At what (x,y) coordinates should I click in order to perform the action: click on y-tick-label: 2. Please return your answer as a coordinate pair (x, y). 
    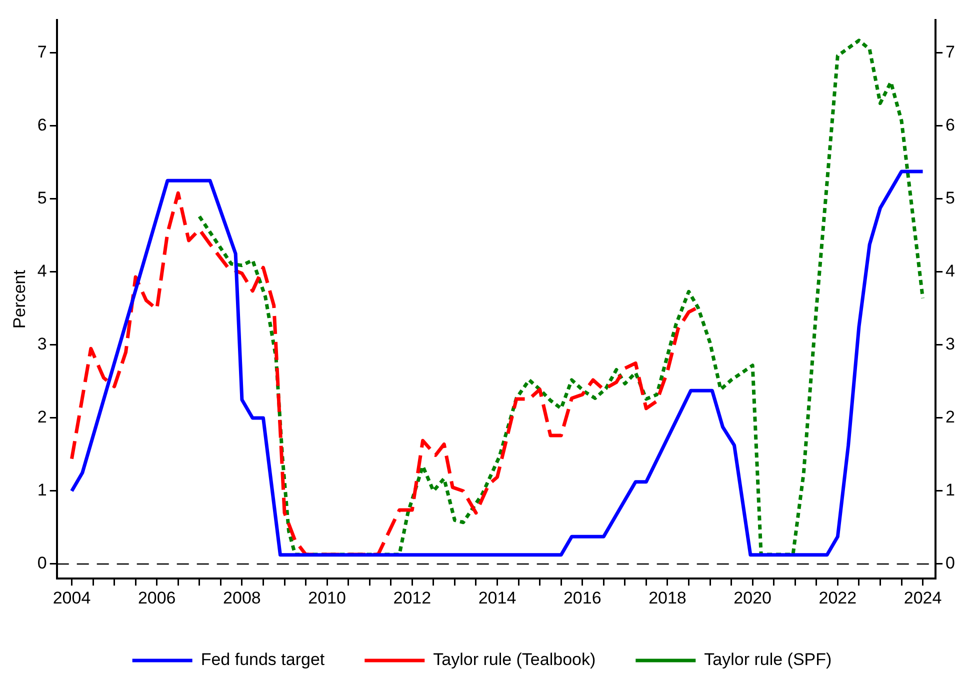
    Looking at the image, I should click on (42, 417).